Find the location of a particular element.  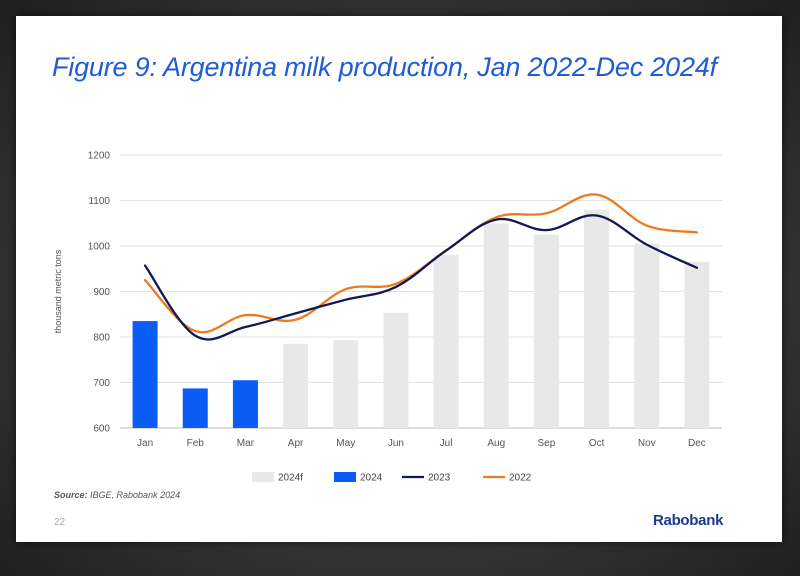

x-tick-label-sep: Sep is located at coordinates (547, 443).